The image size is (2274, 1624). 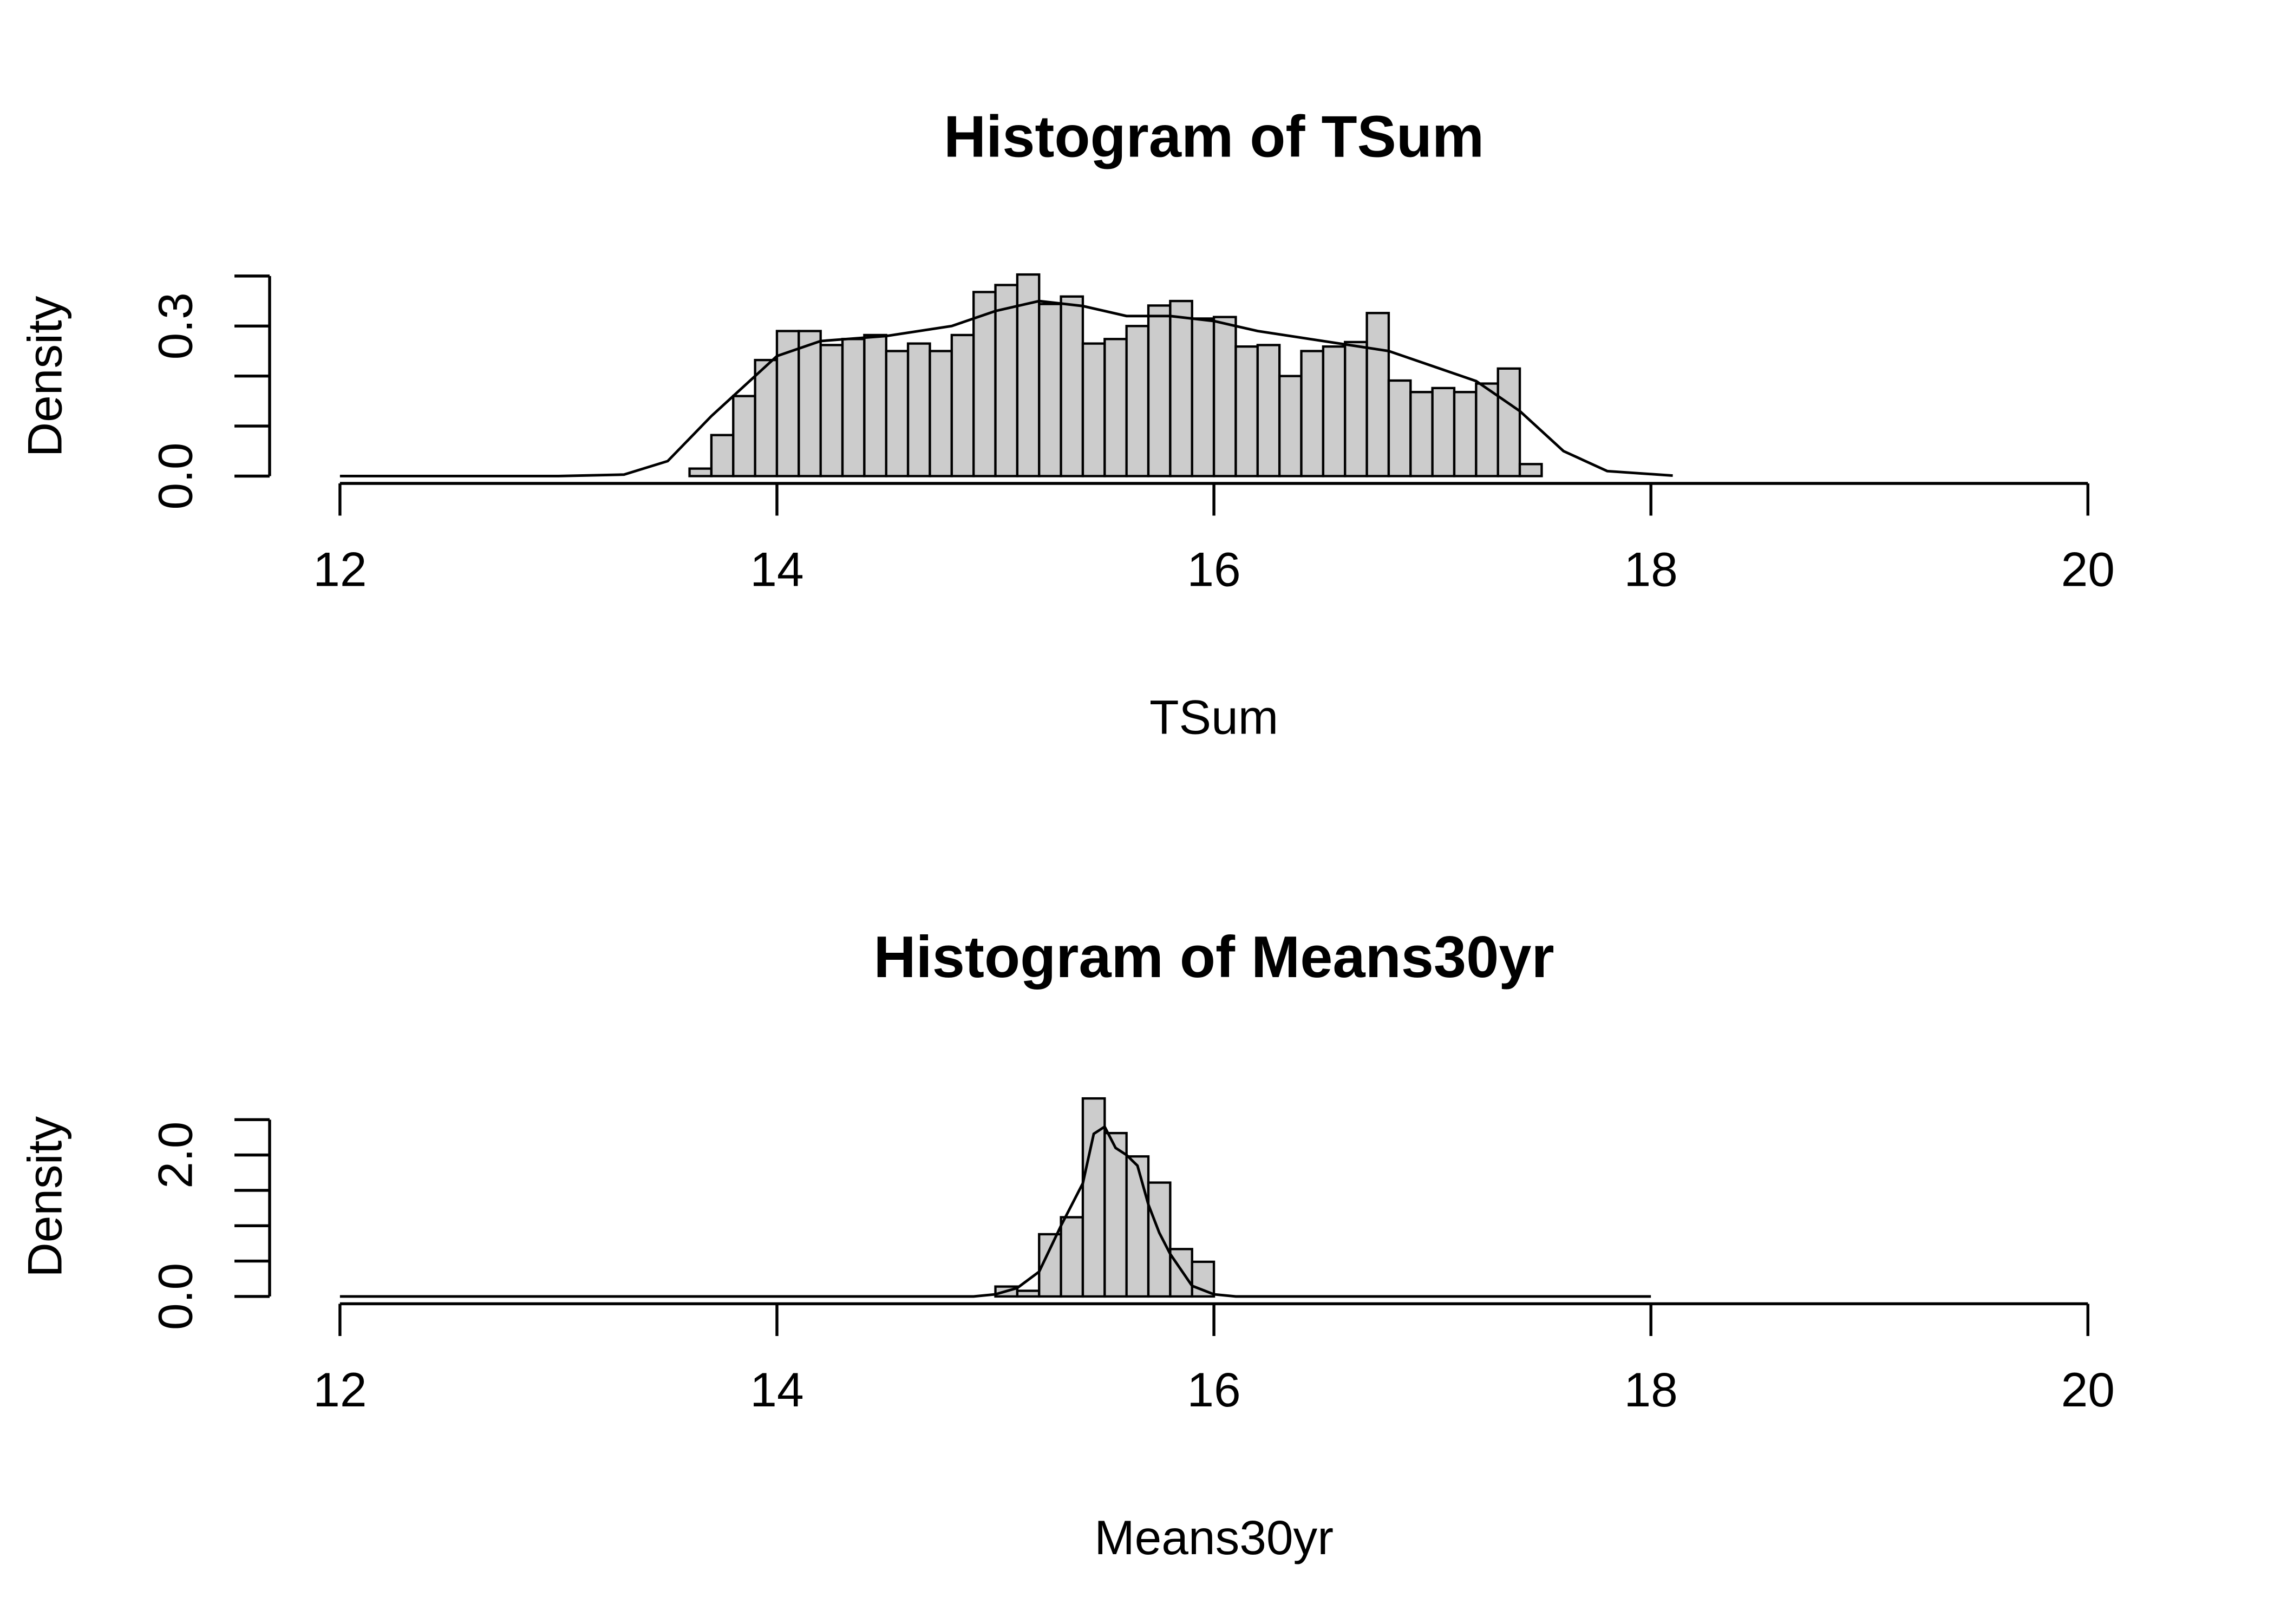 What do you see at coordinates (175, 326) in the screenshot?
I see `y-tick-label: 0.3` at bounding box center [175, 326].